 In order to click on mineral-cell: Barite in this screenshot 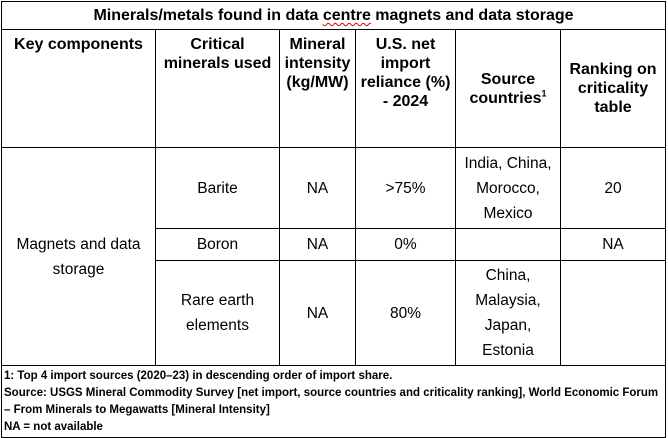, I will do `click(217, 188)`.